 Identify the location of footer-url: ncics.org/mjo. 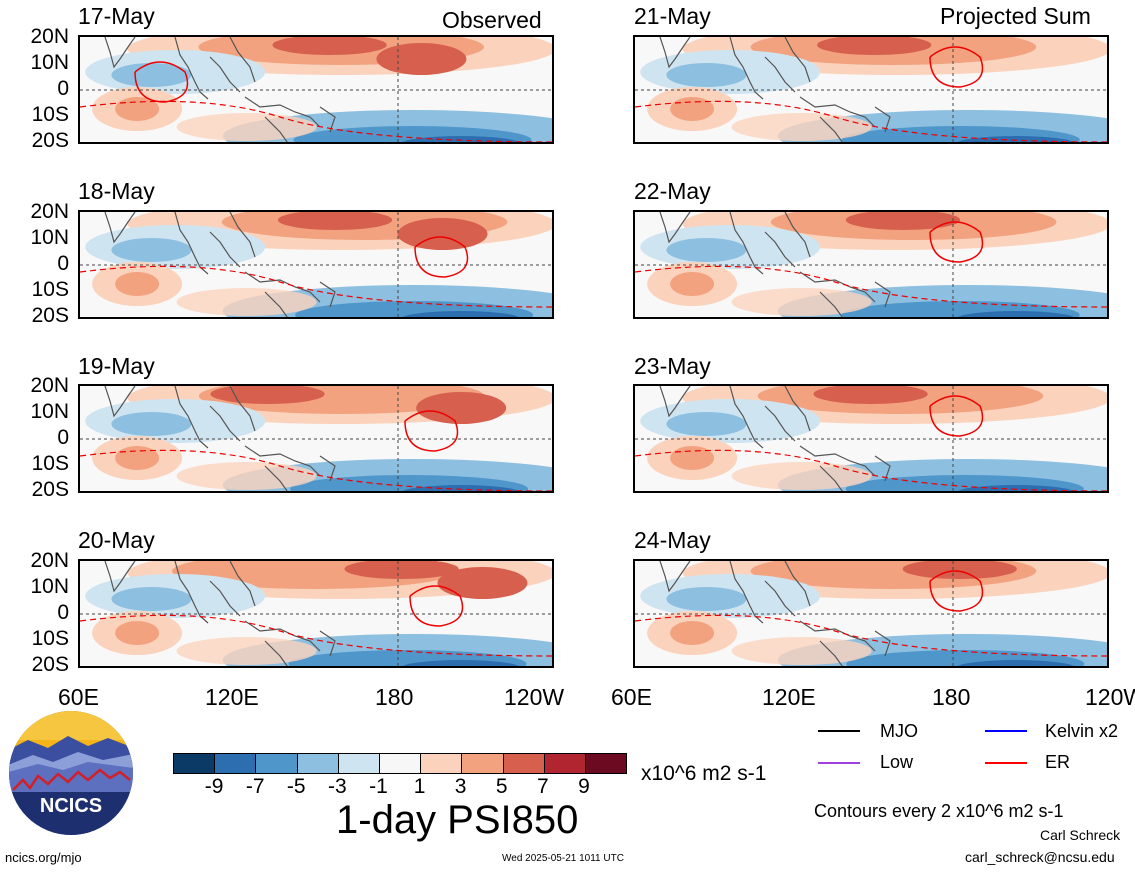
(43, 857).